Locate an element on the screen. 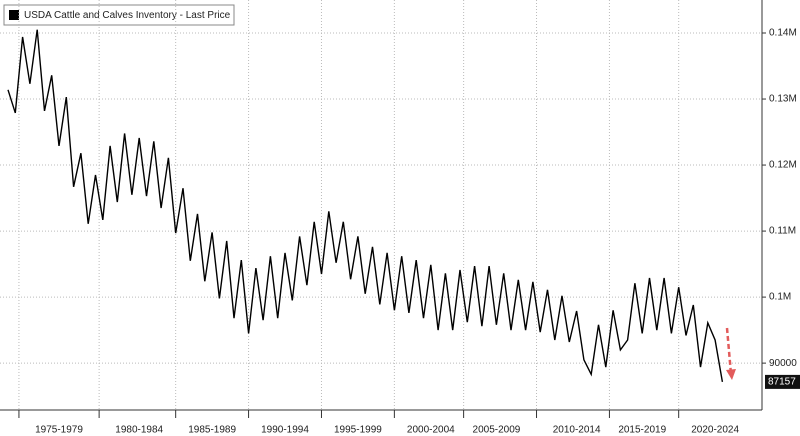  legend-swatch is located at coordinates (14, 15).